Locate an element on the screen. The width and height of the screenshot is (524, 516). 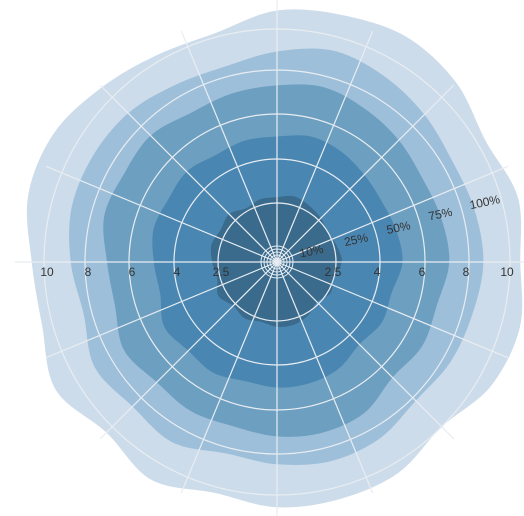
percentile-labels: 10% 25% 50% 75% 100% is located at coordinates (399, 226).